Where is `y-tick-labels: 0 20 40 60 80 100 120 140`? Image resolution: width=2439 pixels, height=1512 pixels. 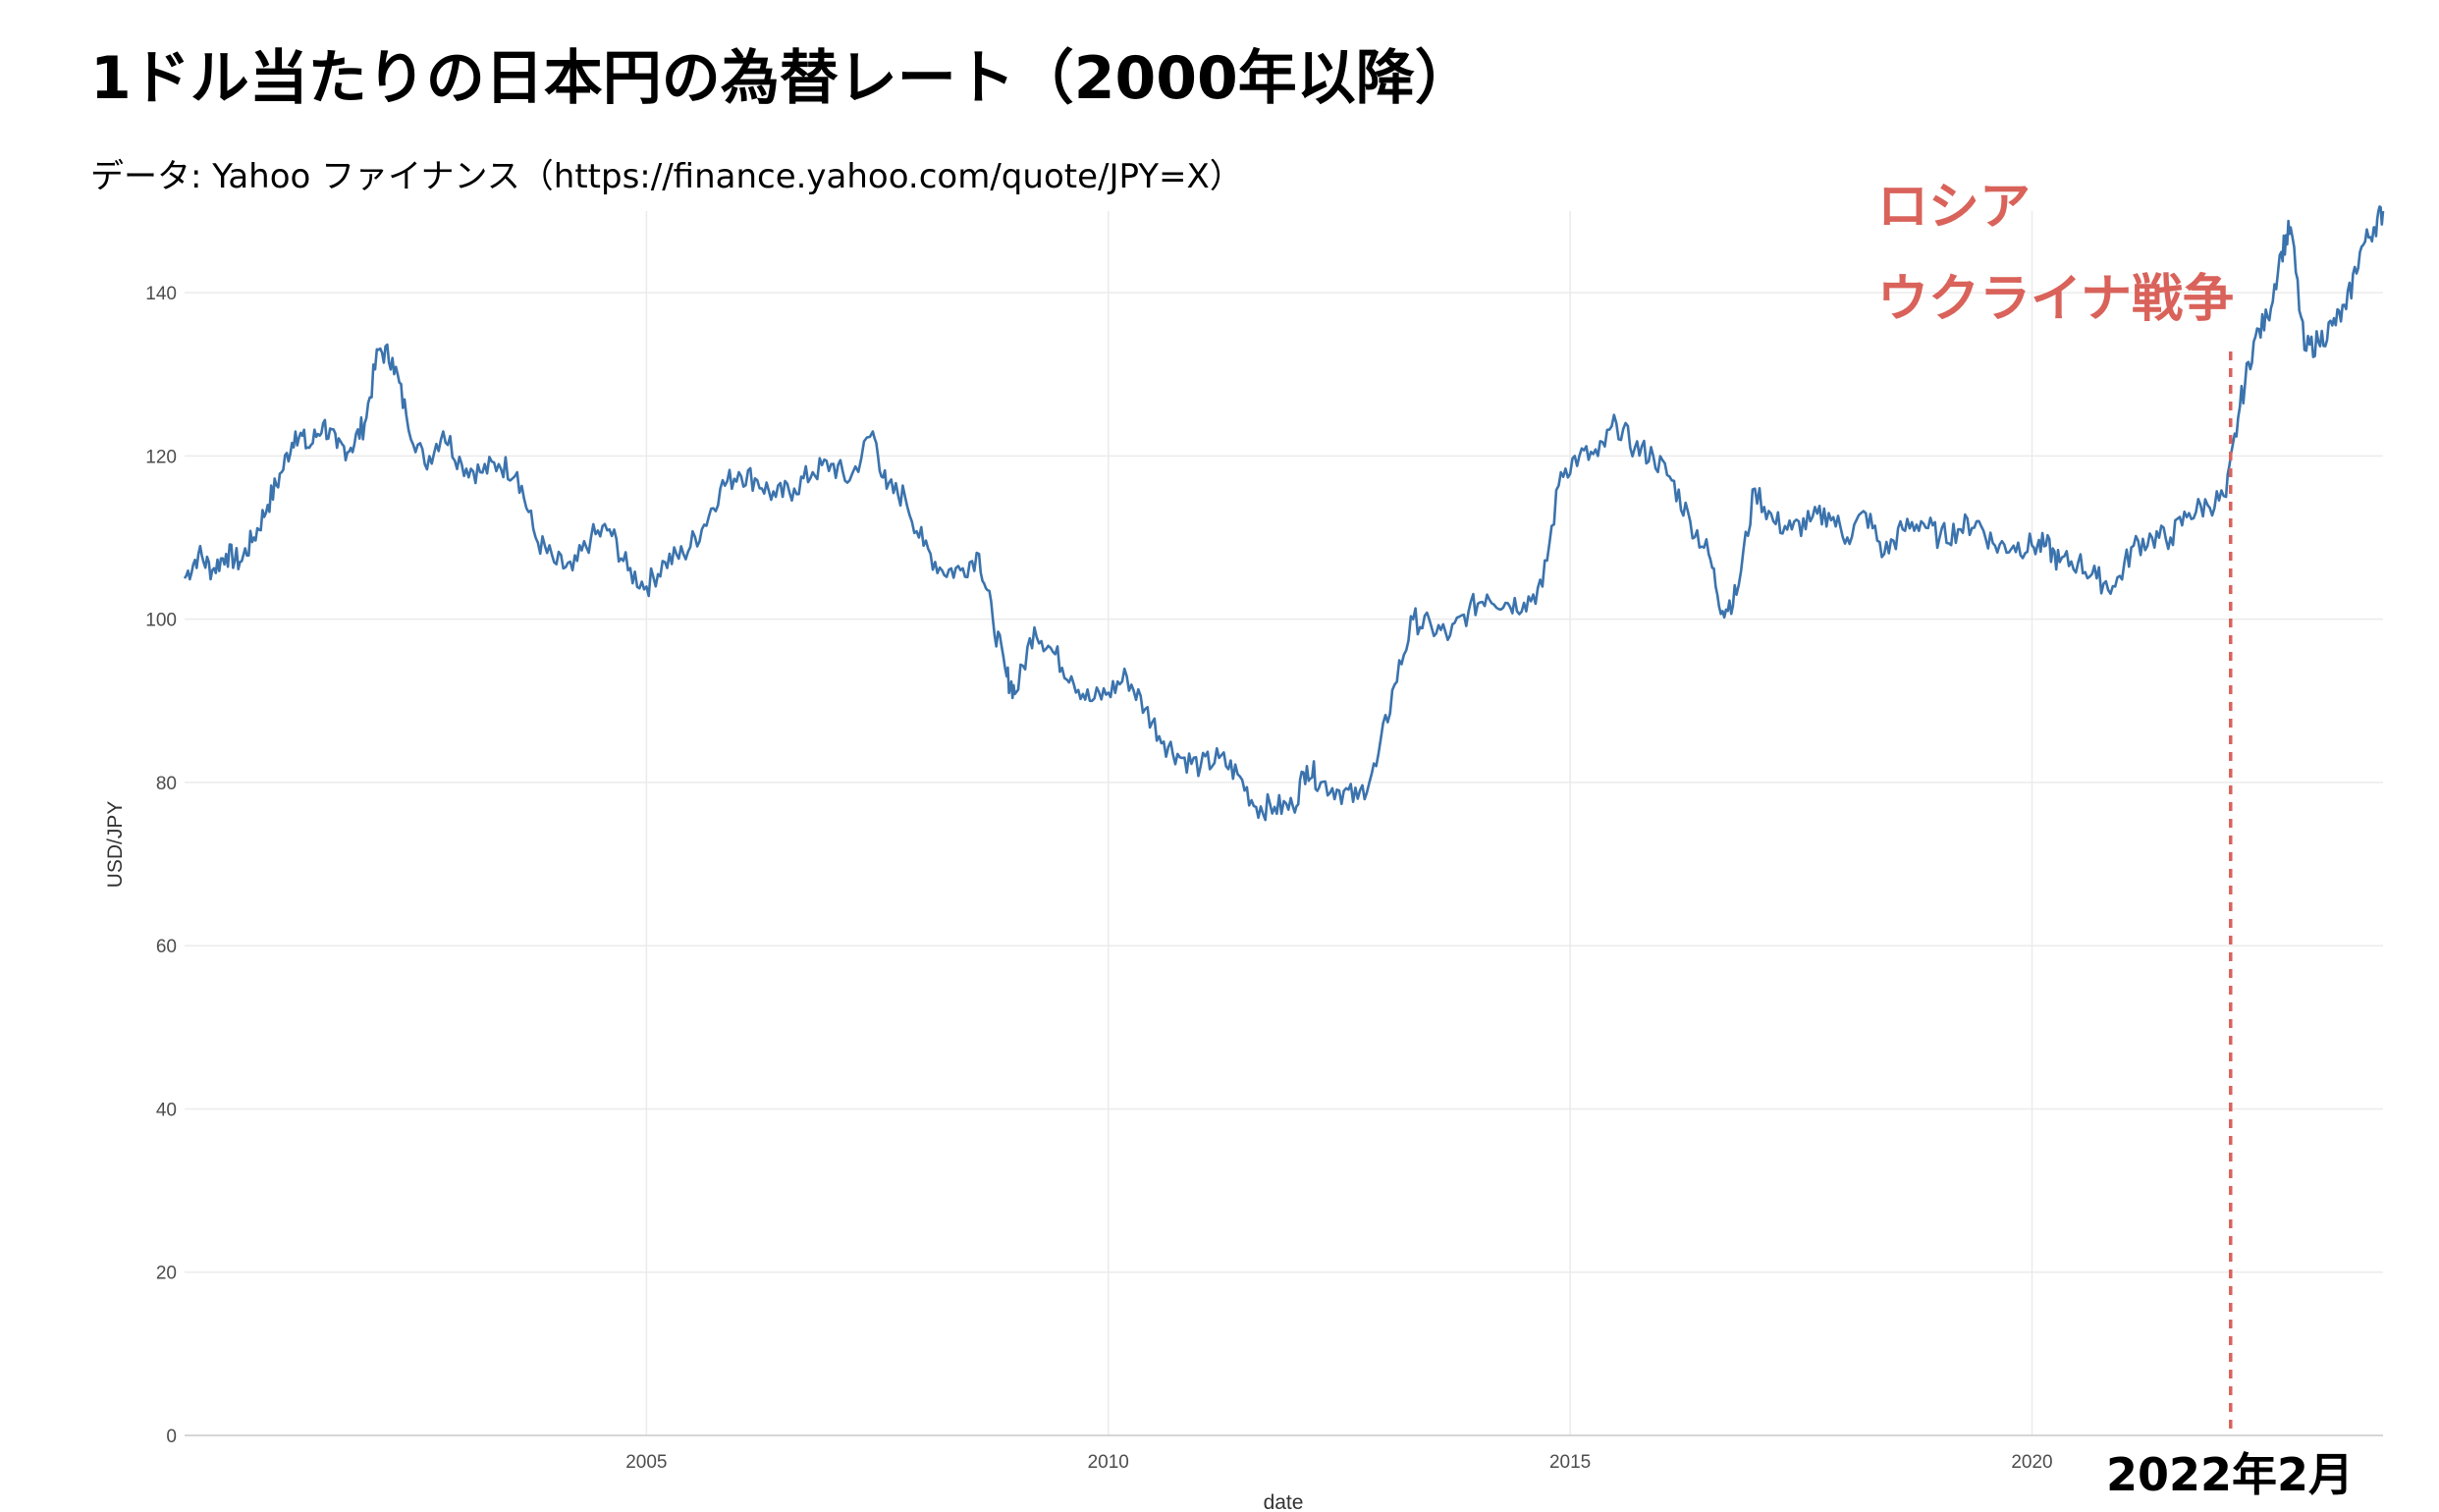 y-tick-labels: 0 20 40 60 80 100 120 140 is located at coordinates (161, 865).